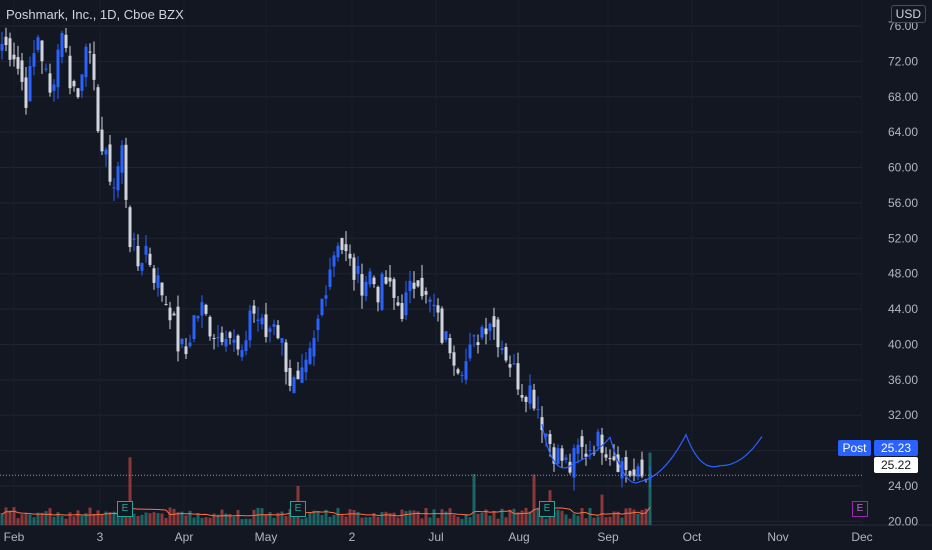 Image resolution: width=932 pixels, height=550 pixels. Describe the element at coordinates (860, 509) in the screenshot. I see `earnings-marker-upcoming: E` at that location.